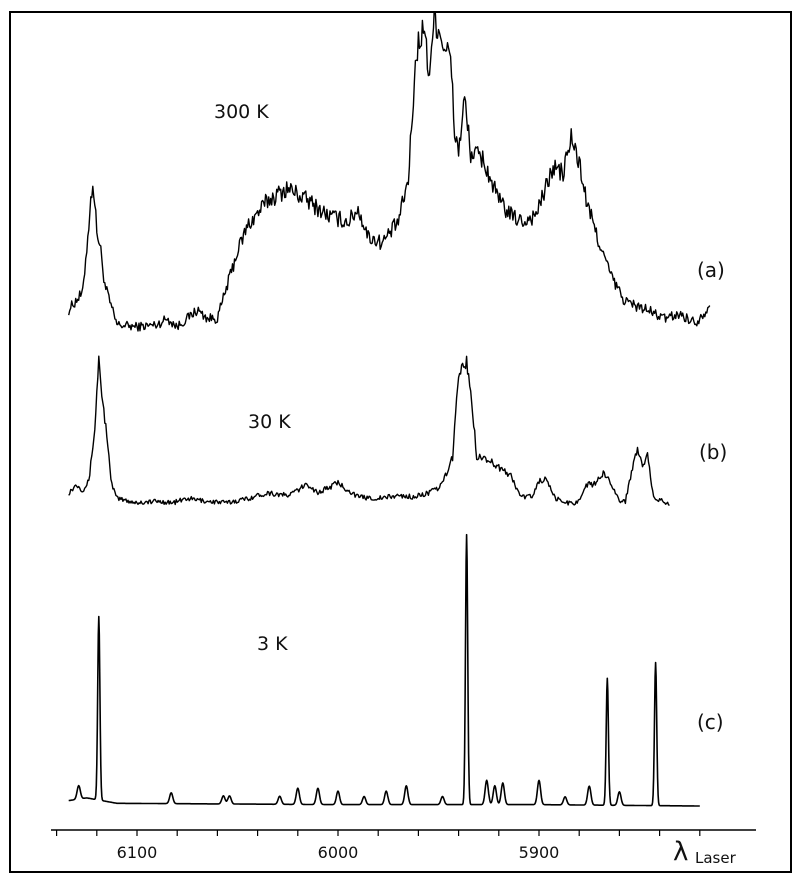 The height and width of the screenshot is (886, 805). Describe the element at coordinates (711, 270) in the screenshot. I see `panel-label-a: (a)` at that location.